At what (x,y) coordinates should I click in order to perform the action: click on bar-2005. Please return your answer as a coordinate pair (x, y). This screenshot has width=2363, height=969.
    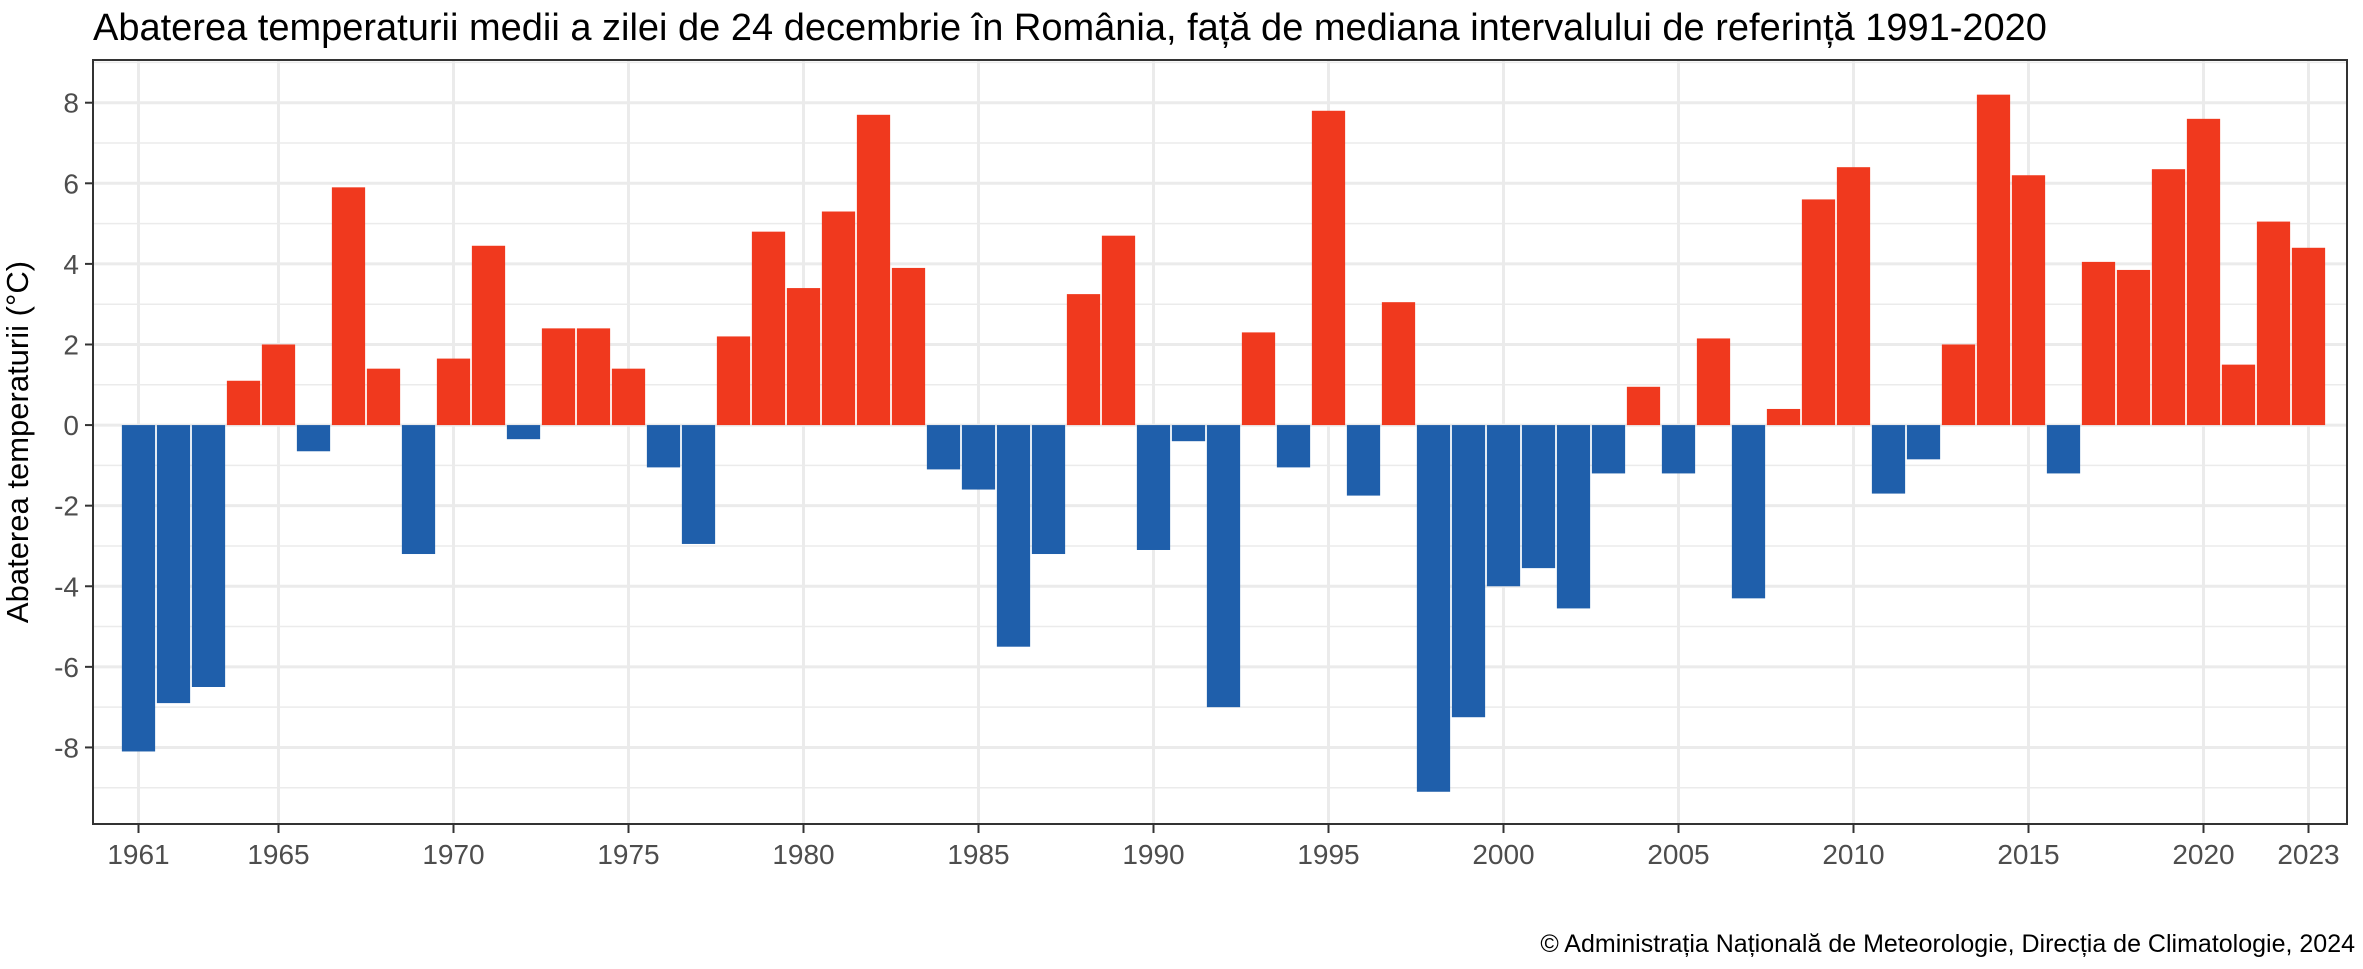
    Looking at the image, I should click on (1678, 449).